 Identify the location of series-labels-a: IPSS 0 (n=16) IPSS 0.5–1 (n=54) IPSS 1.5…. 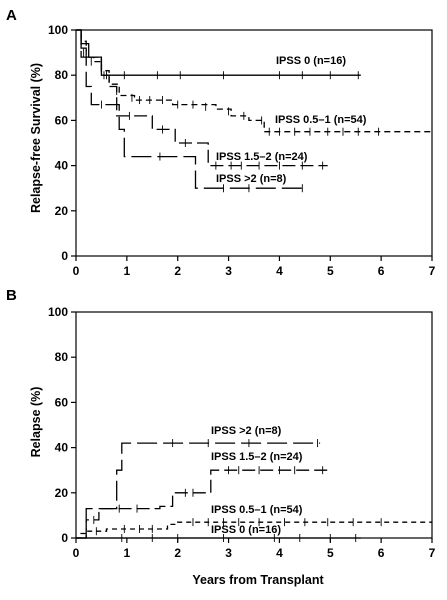
(291, 120).